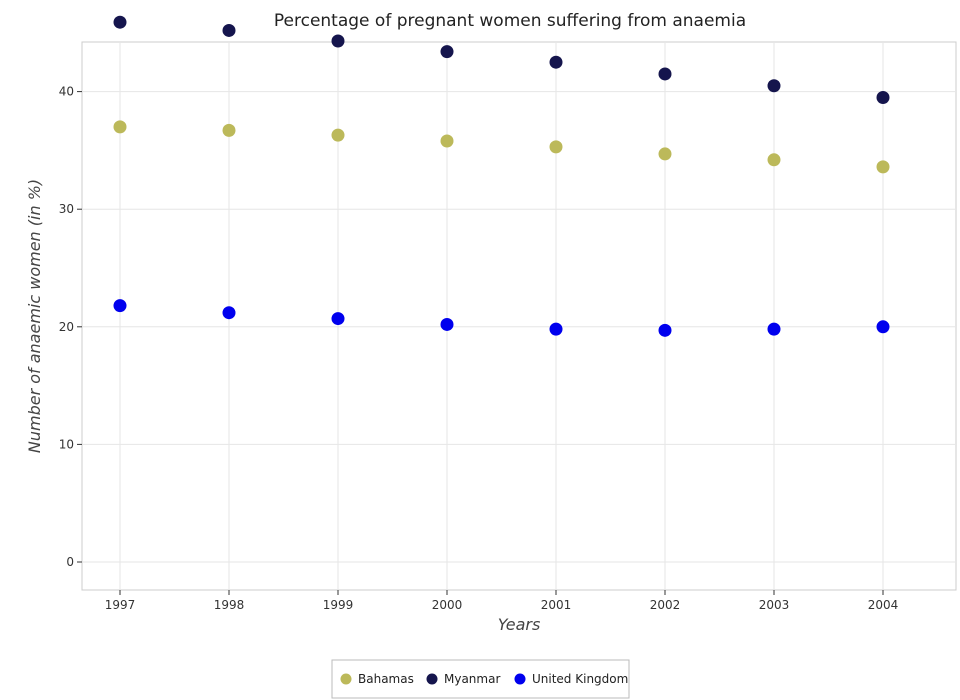  What do you see at coordinates (66, 92) in the screenshot?
I see `y-tick-label: 40` at bounding box center [66, 92].